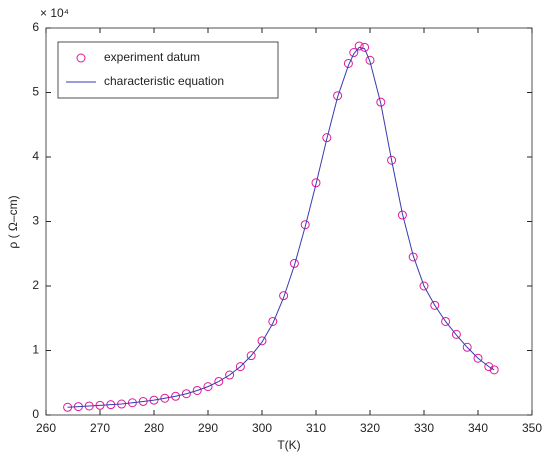 This screenshot has height=460, width=550. Describe the element at coordinates (152, 57) in the screenshot. I see `legend-label: experiment datum` at that location.